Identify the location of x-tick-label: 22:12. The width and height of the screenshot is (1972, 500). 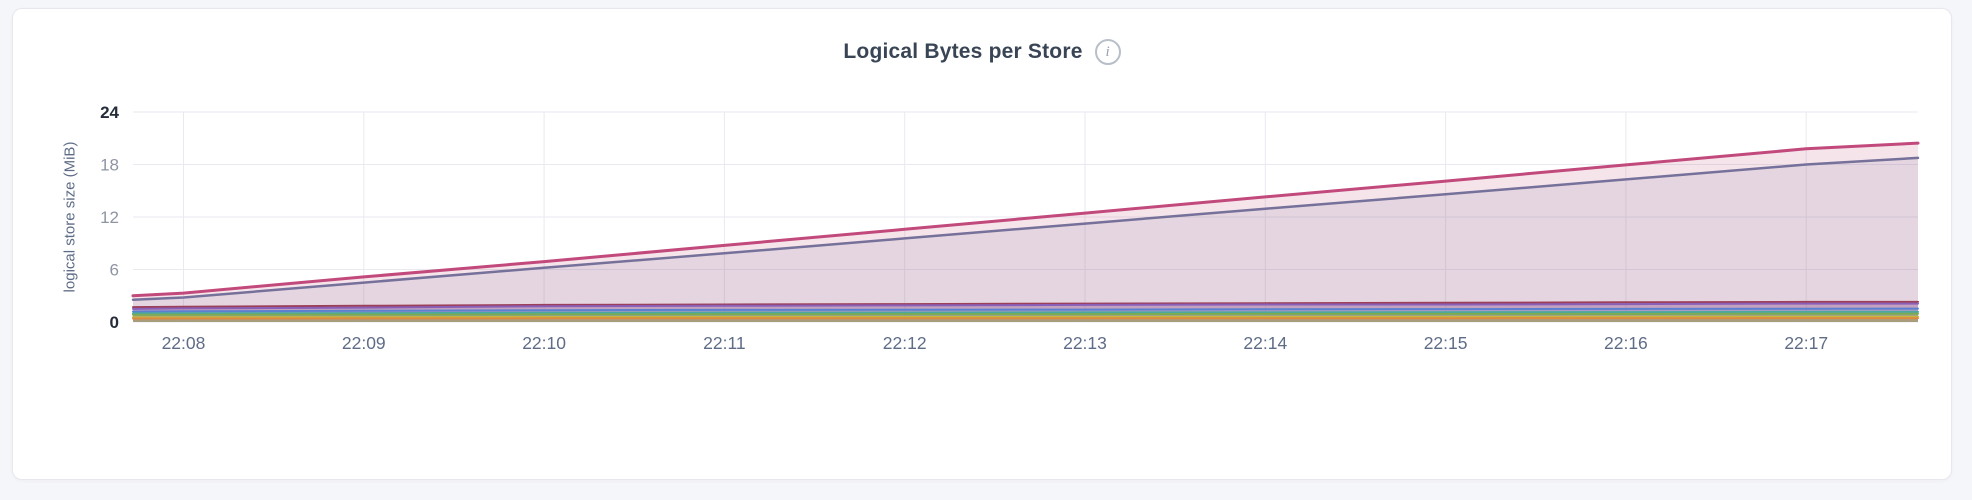
(905, 343).